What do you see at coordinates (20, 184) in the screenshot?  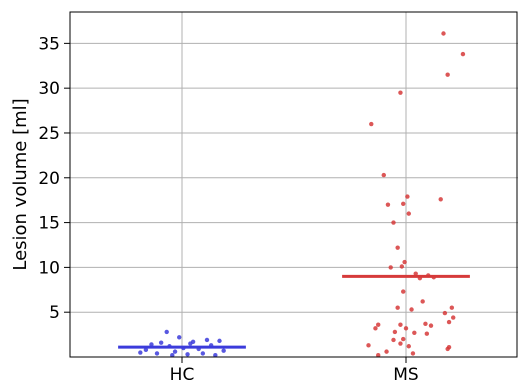 I see `y-axis-label: Lesion volume [ml]` at bounding box center [20, 184].